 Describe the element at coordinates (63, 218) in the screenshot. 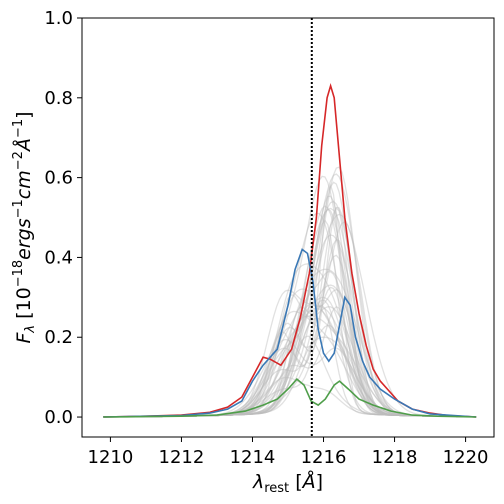

I see `y-axis: 0.0 0.2 0.4 0.6 0.8 1.0` at that location.